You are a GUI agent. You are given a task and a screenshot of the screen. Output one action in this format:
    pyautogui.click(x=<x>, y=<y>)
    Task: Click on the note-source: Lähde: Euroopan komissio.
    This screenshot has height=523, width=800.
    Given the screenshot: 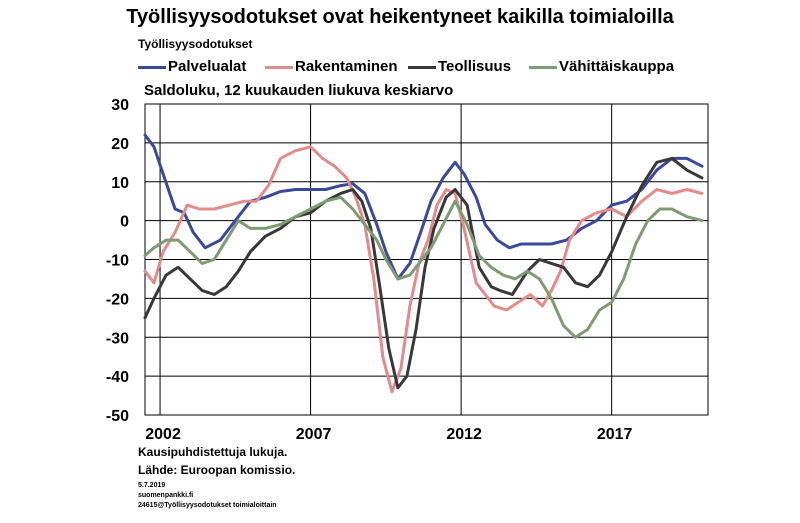 What is the action you would take?
    pyautogui.click(x=217, y=470)
    